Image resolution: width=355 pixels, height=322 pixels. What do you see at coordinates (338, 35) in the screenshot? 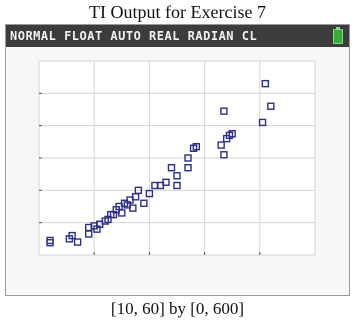
I see `battery-icon` at bounding box center [338, 35].